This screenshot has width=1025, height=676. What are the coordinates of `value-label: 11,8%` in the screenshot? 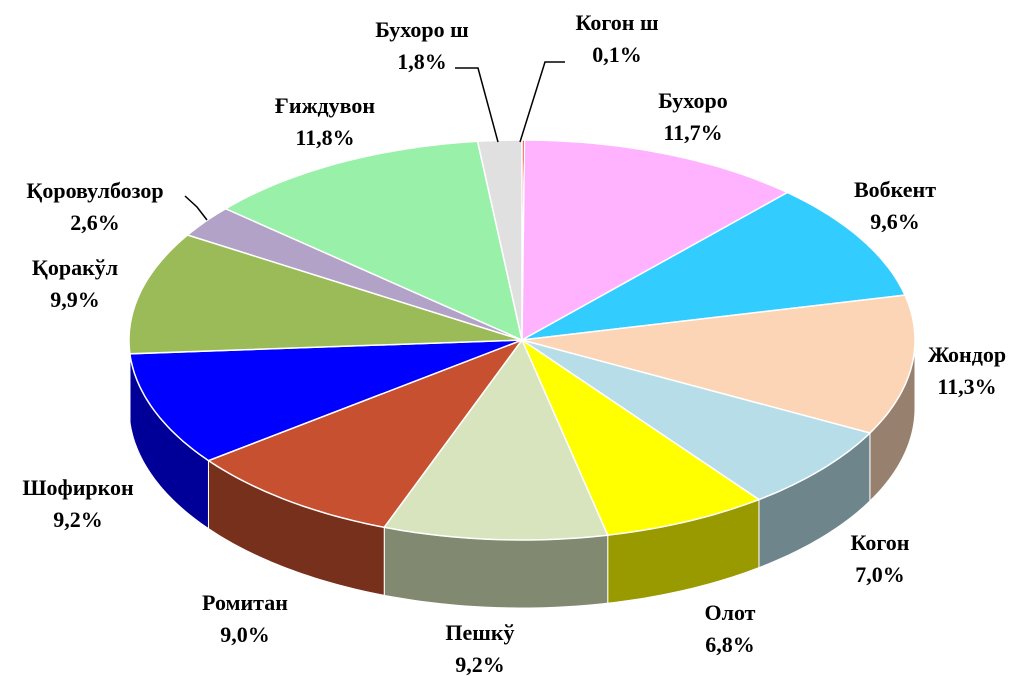 It's located at (324, 137).